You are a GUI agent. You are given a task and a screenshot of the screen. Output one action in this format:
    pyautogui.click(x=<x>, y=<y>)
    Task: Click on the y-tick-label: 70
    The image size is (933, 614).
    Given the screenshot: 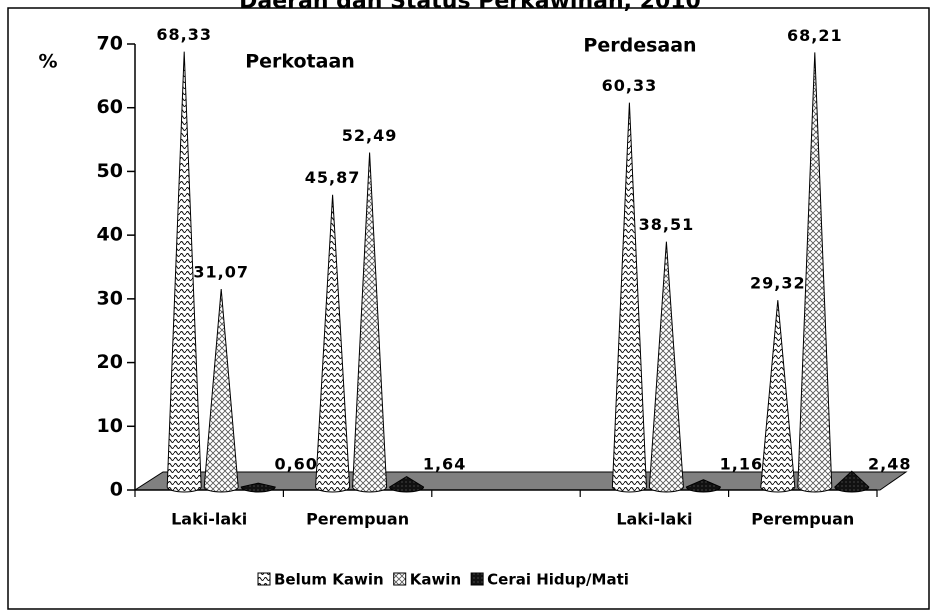 What is the action you would take?
    pyautogui.click(x=110, y=44)
    